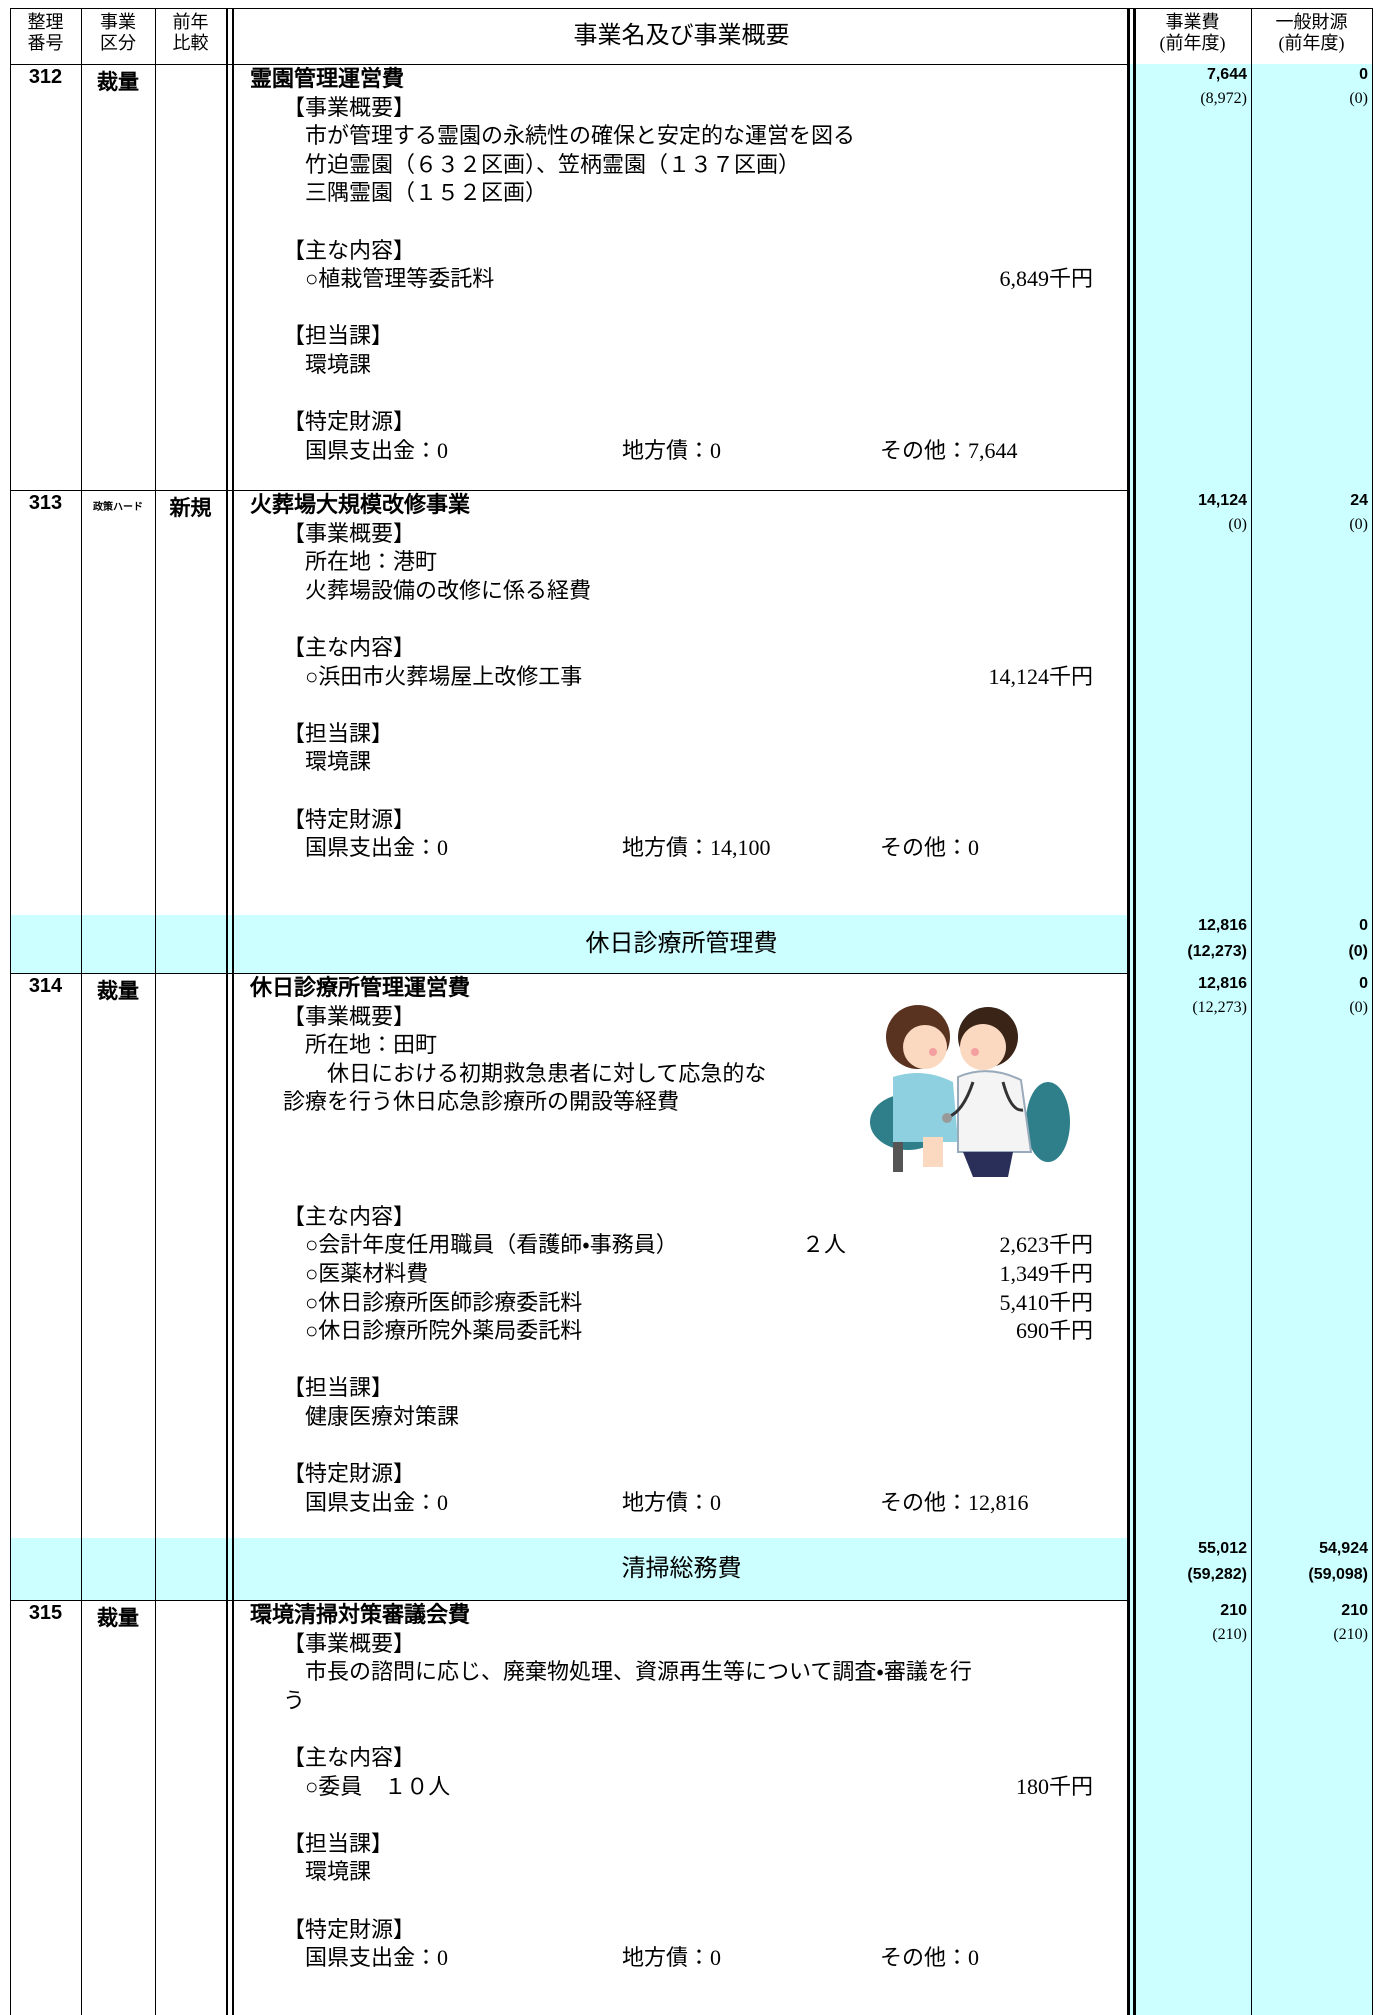 The width and height of the screenshot is (1386, 2015). I want to click on department-name: 環境課, so click(338, 364).